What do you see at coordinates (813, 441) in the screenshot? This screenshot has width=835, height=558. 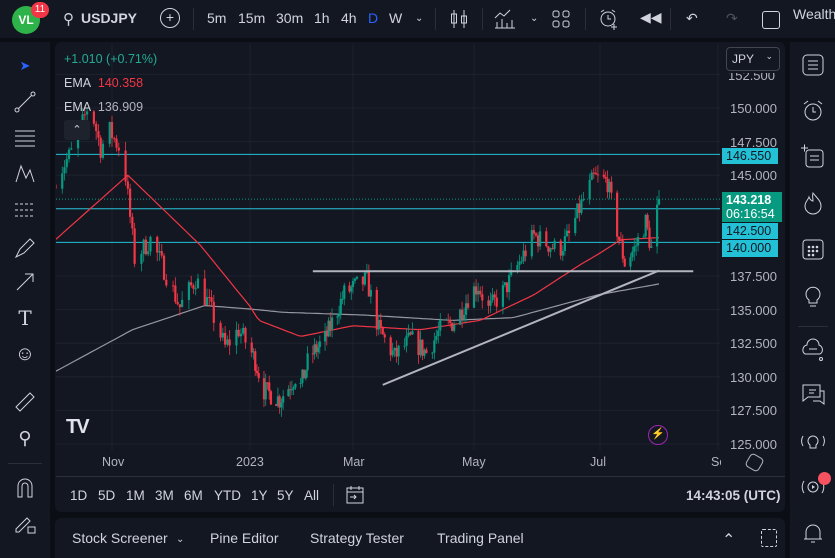 I see `streams-lightbulb-icon` at bounding box center [813, 441].